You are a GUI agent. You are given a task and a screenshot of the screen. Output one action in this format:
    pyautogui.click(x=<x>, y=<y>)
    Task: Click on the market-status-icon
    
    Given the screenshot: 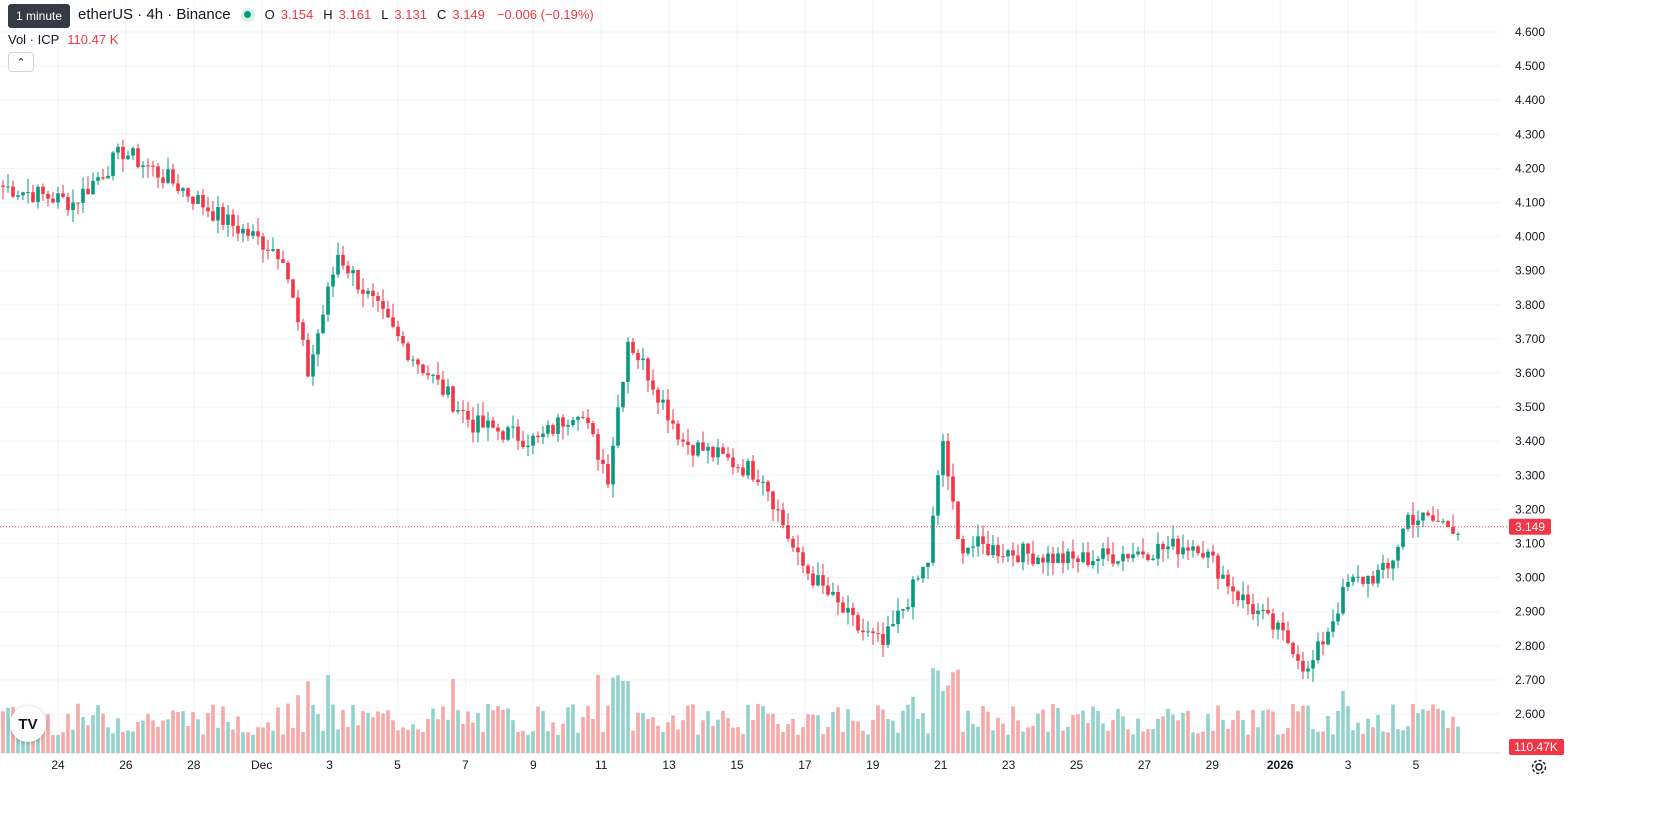 What is the action you would take?
    pyautogui.click(x=247, y=14)
    